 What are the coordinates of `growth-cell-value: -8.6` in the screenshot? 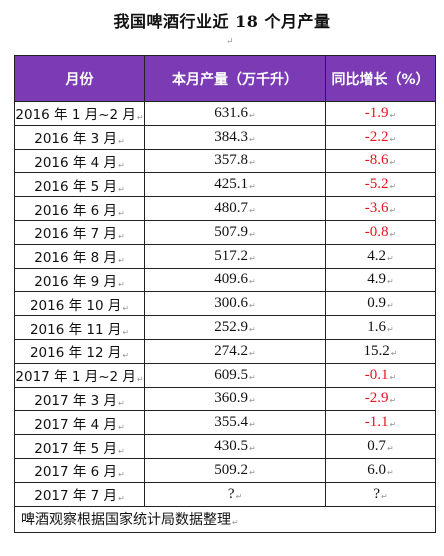 It's located at (376, 160).